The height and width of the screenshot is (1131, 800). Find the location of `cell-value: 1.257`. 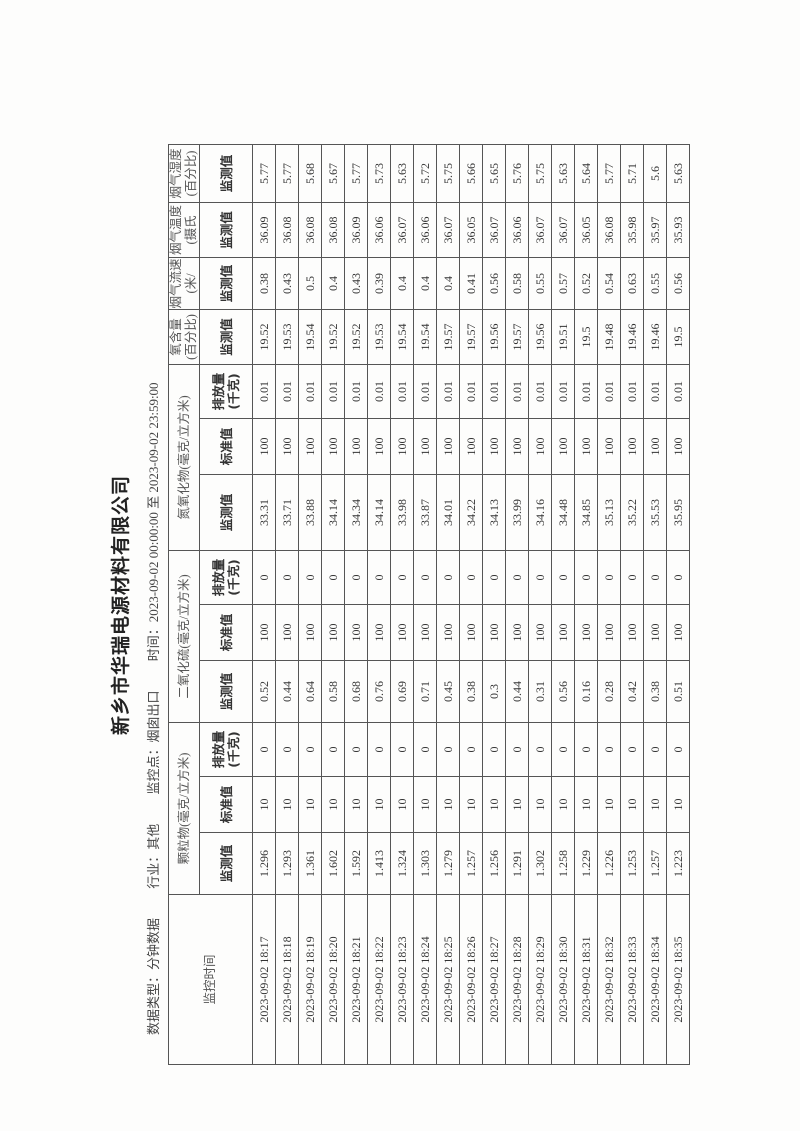

cell-value: 1.257 is located at coordinates (655, 863).